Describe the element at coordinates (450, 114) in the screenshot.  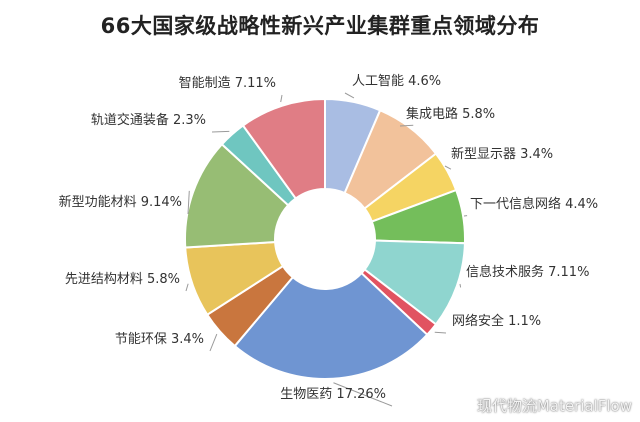
I see `slice-label: 集成电路 5.8%` at that location.